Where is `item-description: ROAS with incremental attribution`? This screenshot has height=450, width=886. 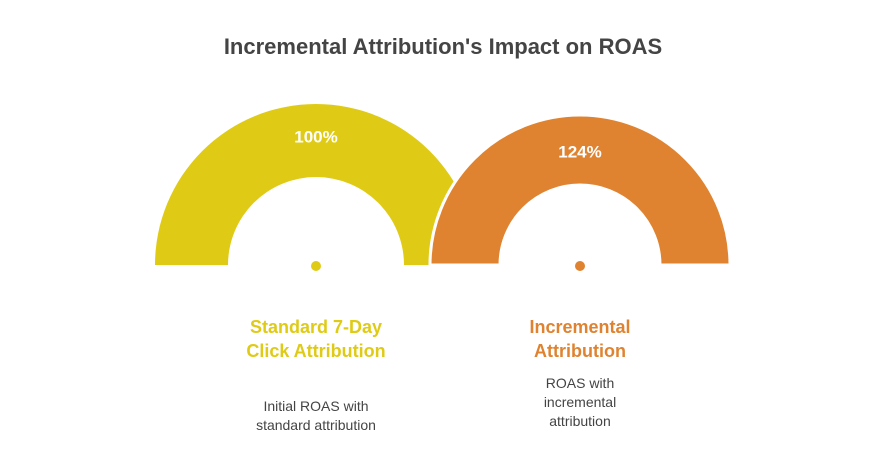
item-description: ROAS with incremental attribution is located at coordinates (580, 402).